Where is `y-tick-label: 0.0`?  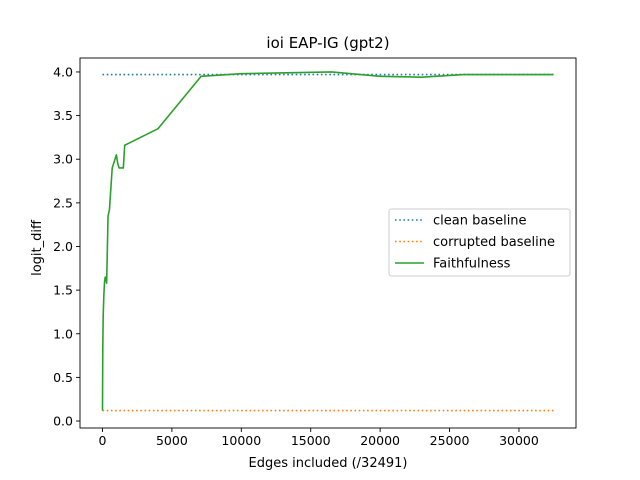
y-tick-label: 0.0 is located at coordinates (63, 421).